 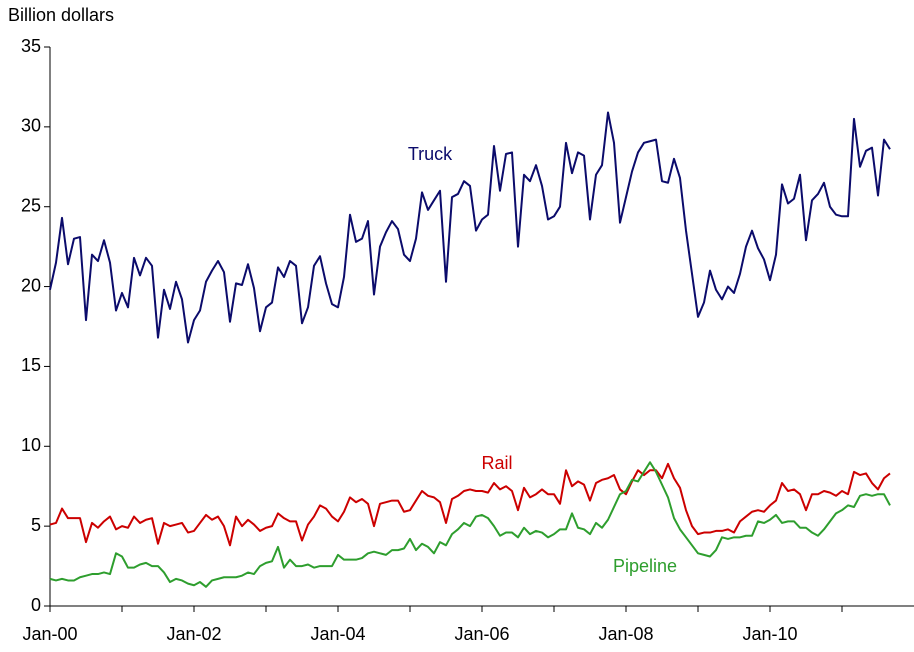 I want to click on x-tick-label: Jan-06, so click(x=481, y=634).